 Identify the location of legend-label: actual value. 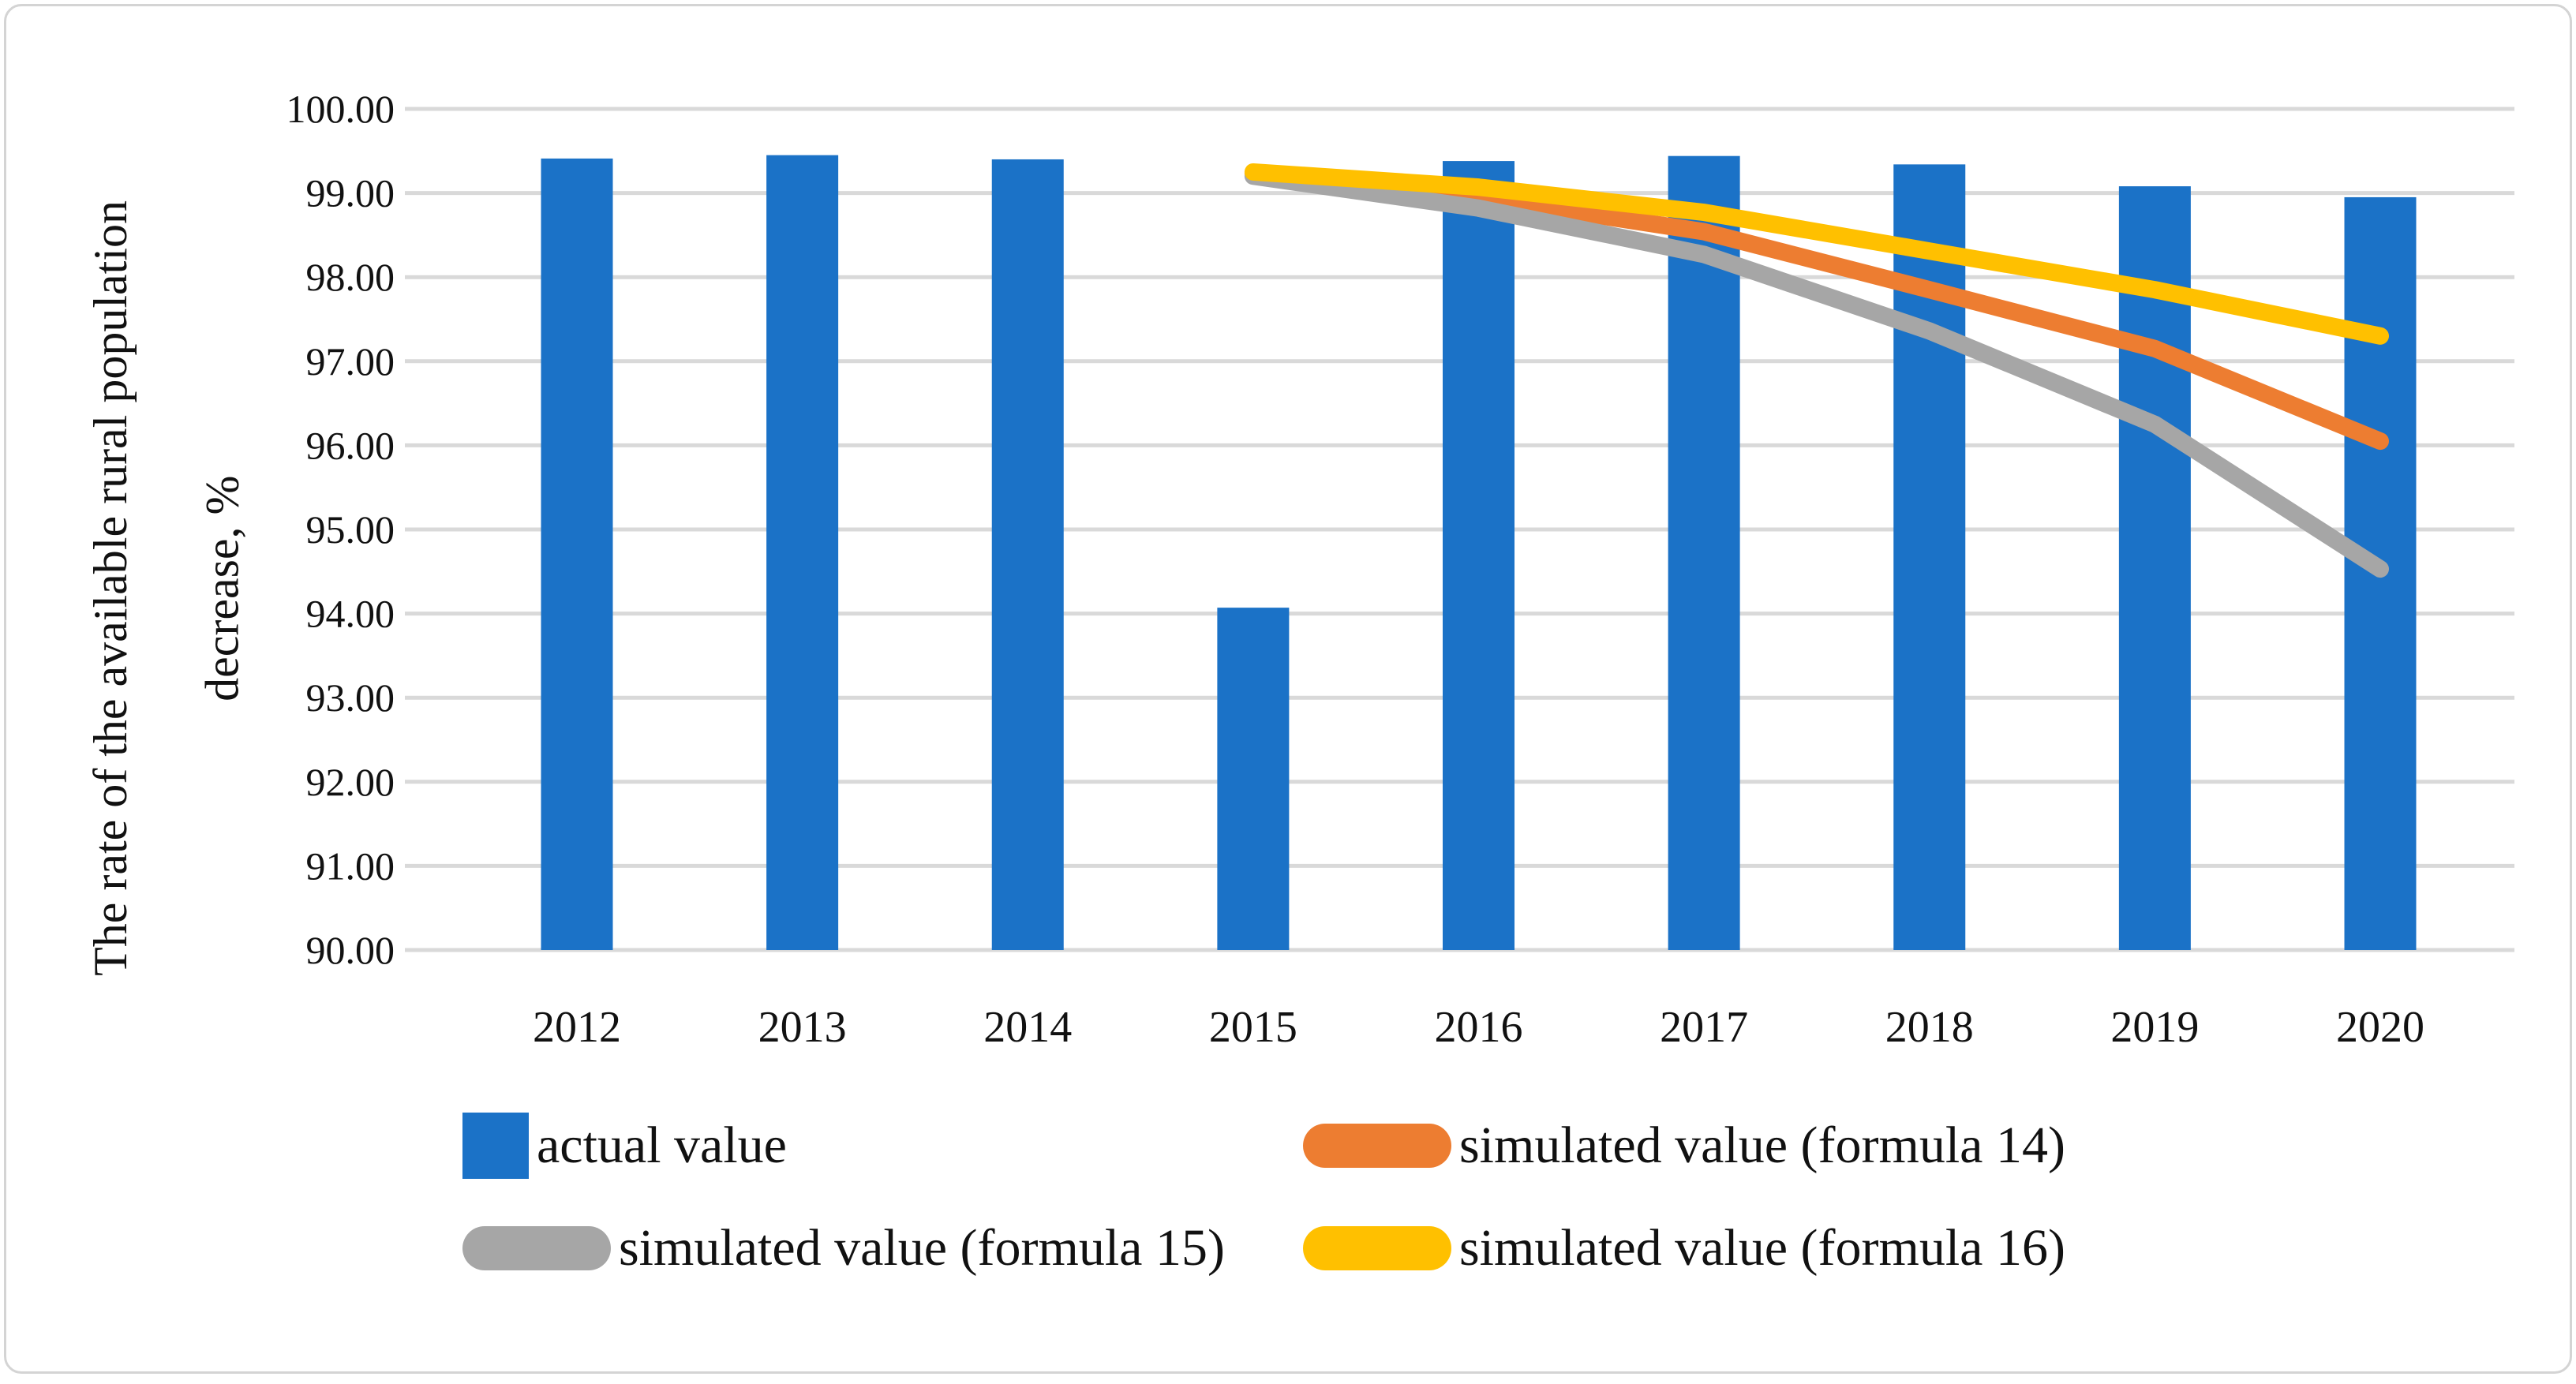
(662, 1145).